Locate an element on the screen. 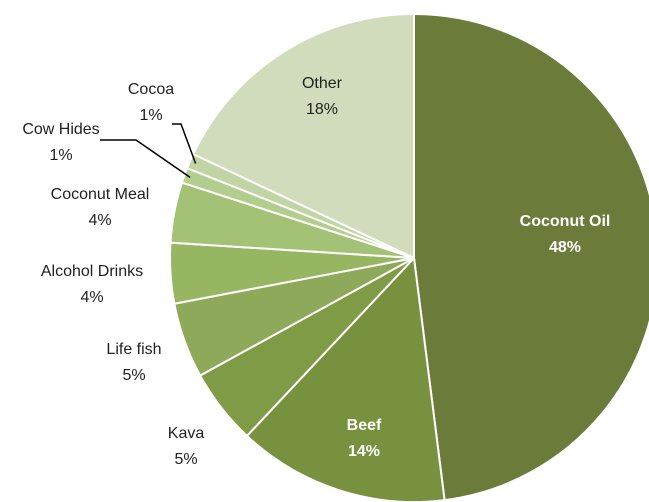  label-coconut-meal-name: Coconut Meal is located at coordinates (100, 194).